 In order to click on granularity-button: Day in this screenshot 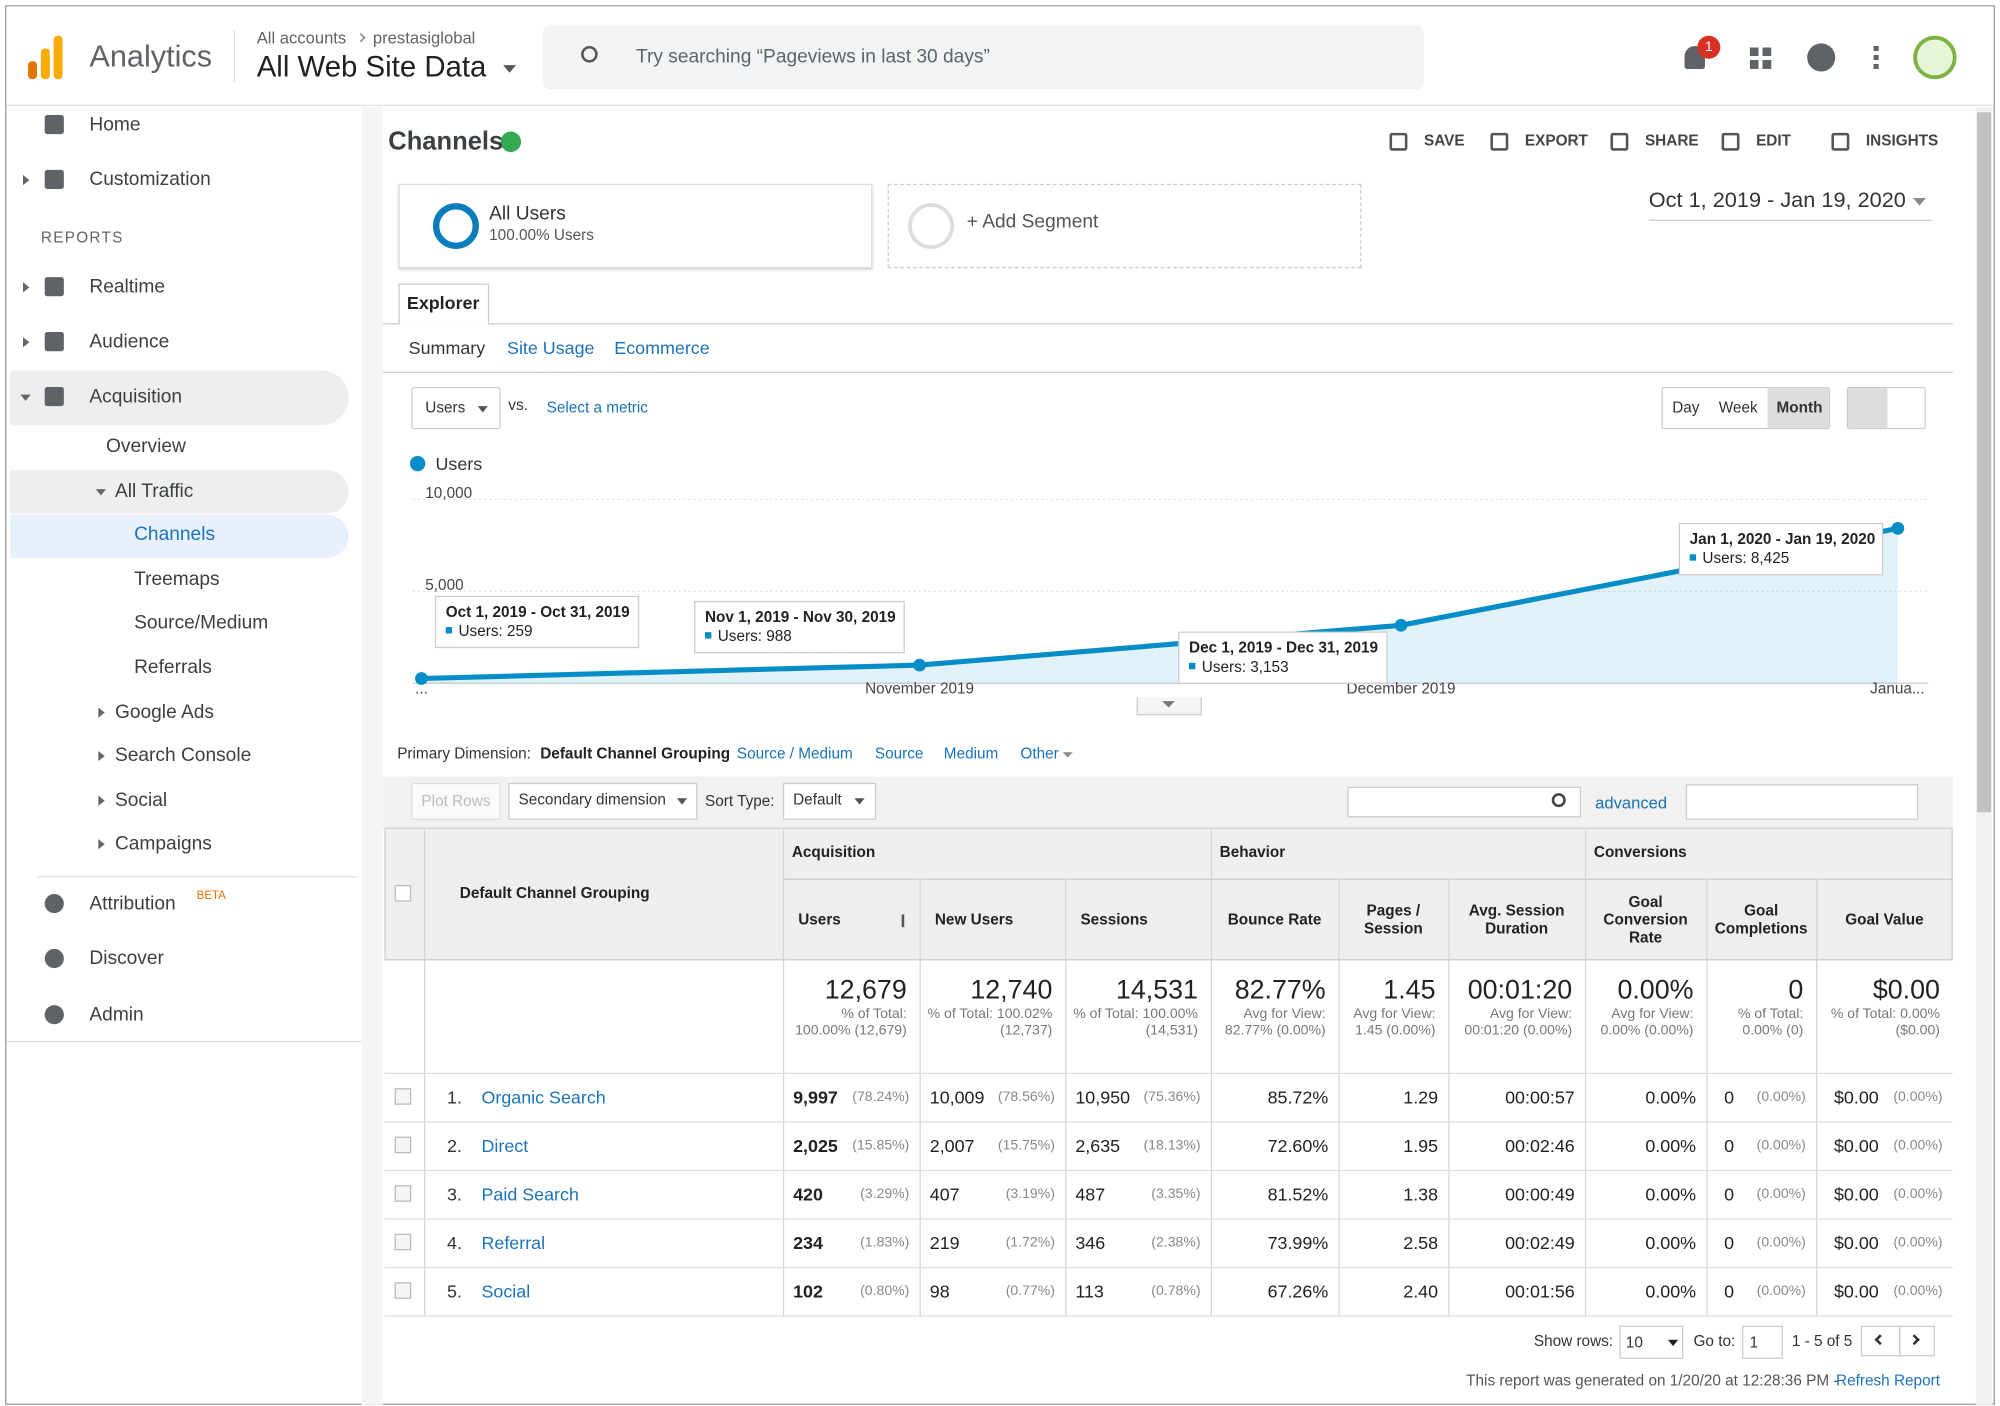, I will do `click(1686, 407)`.